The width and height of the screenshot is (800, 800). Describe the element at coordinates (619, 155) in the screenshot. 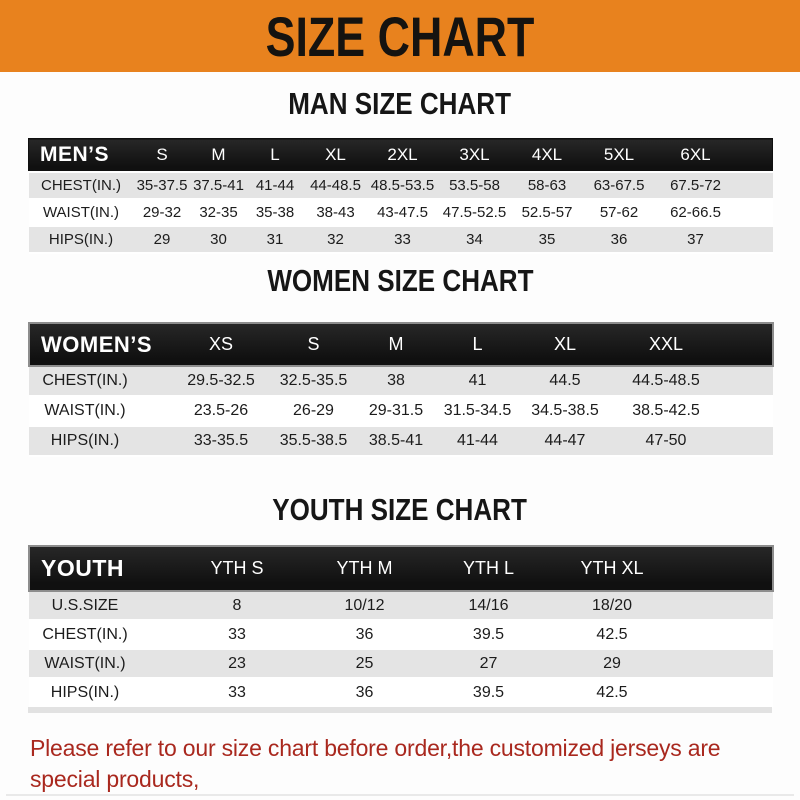

I see `men-col-header: 5XL` at that location.